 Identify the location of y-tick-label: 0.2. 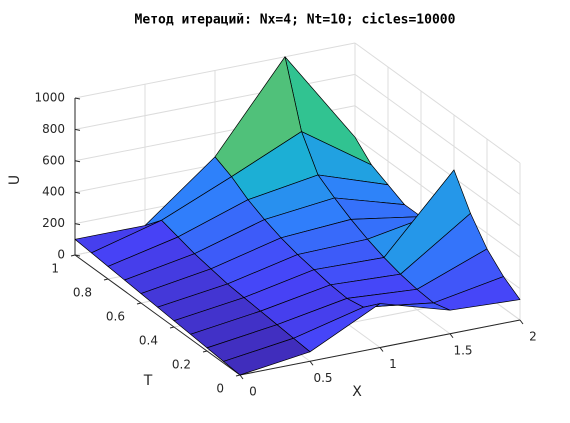
(181, 365).